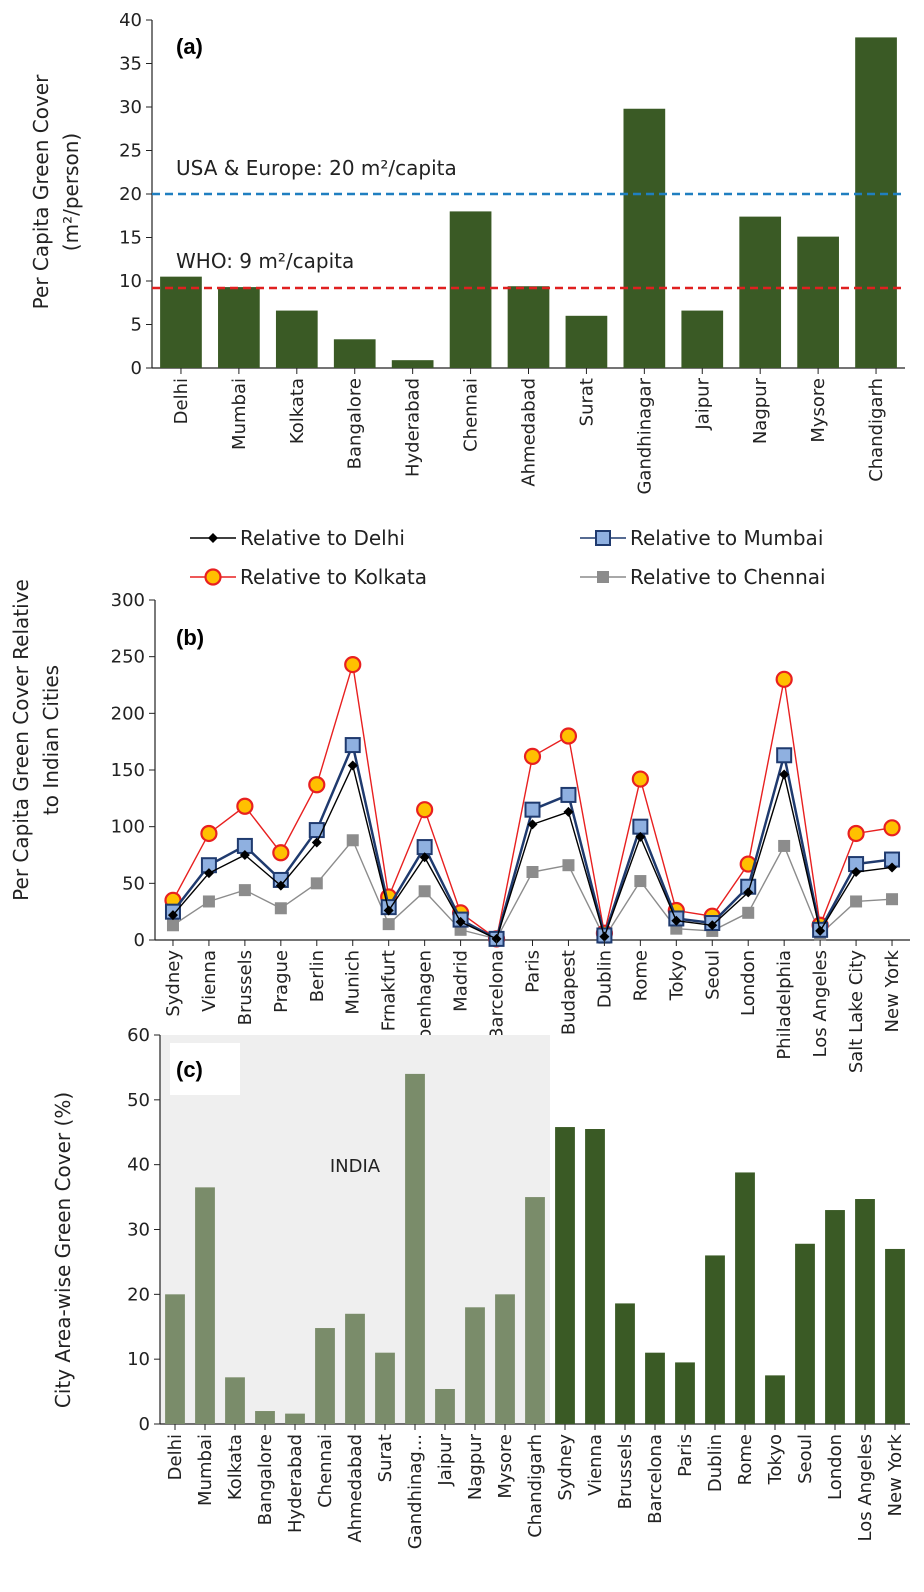 This screenshot has width=924, height=1592. I want to click on panel-c-xtick-mysore: Mysore, so click(505, 1466).